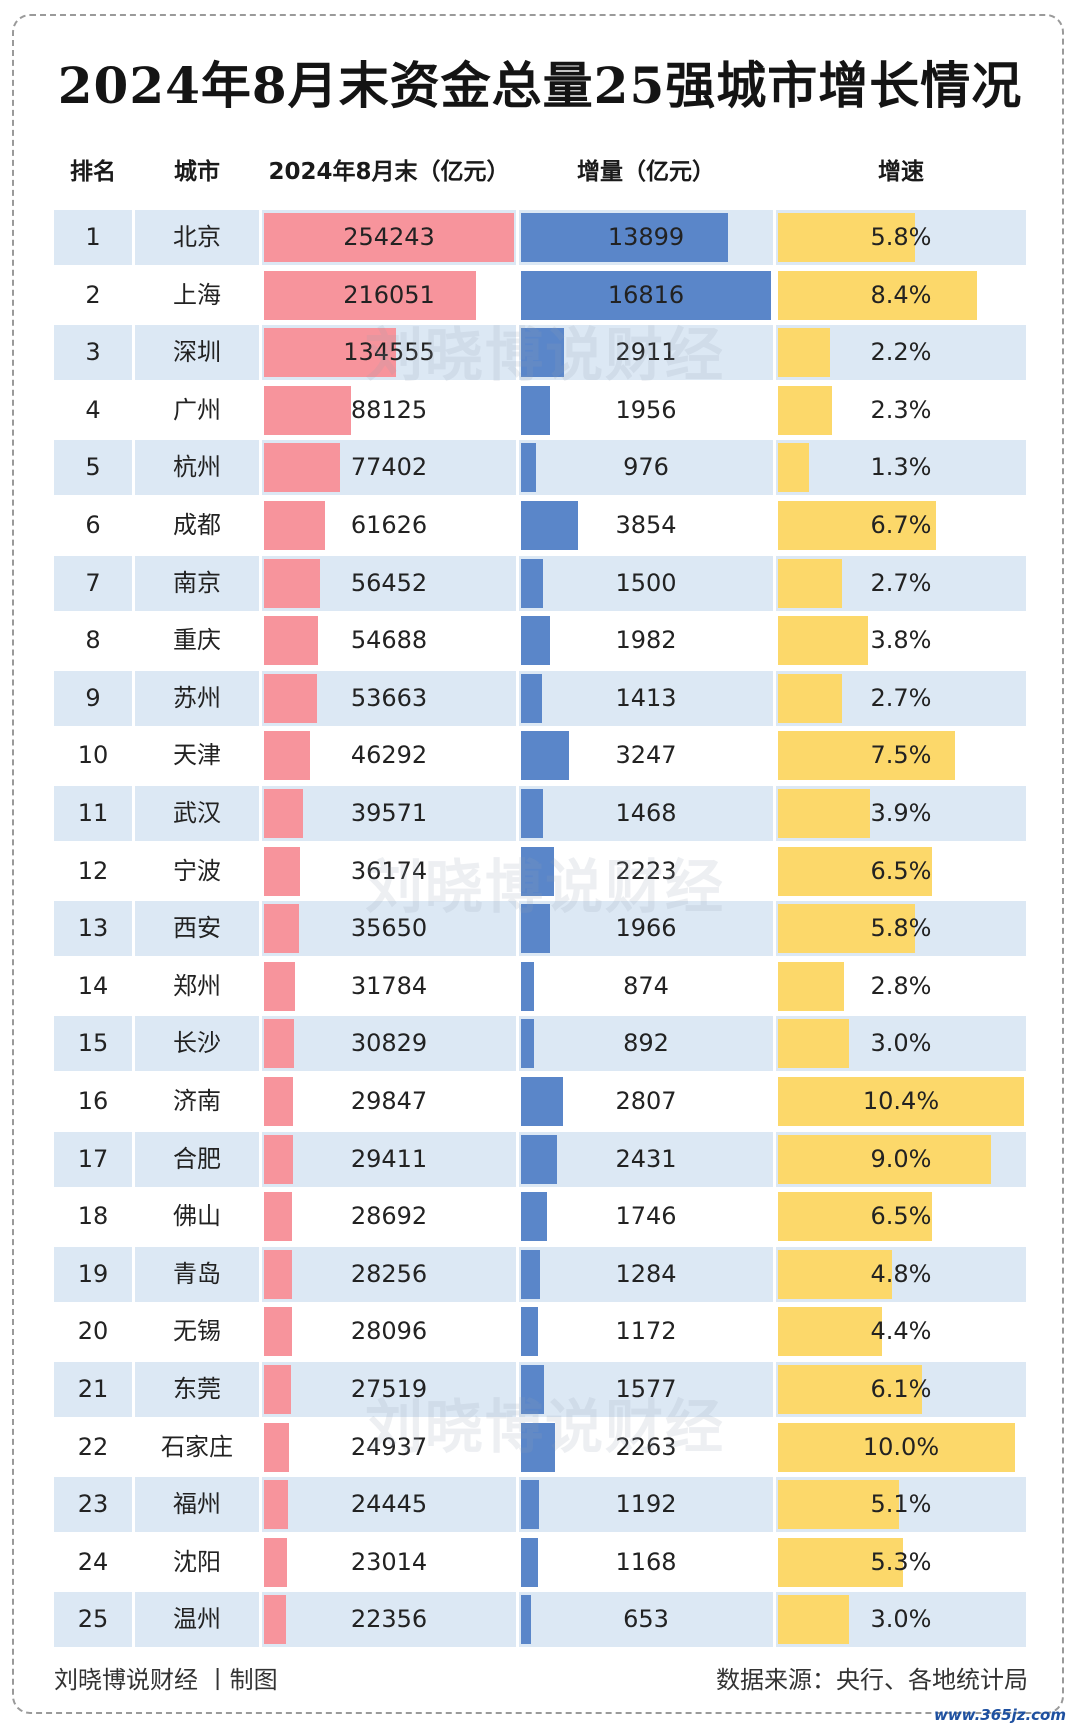 The image size is (1080, 1733). I want to click on table-row: 22 石家庄 24937 2263 10.0%, so click(540, 1447).